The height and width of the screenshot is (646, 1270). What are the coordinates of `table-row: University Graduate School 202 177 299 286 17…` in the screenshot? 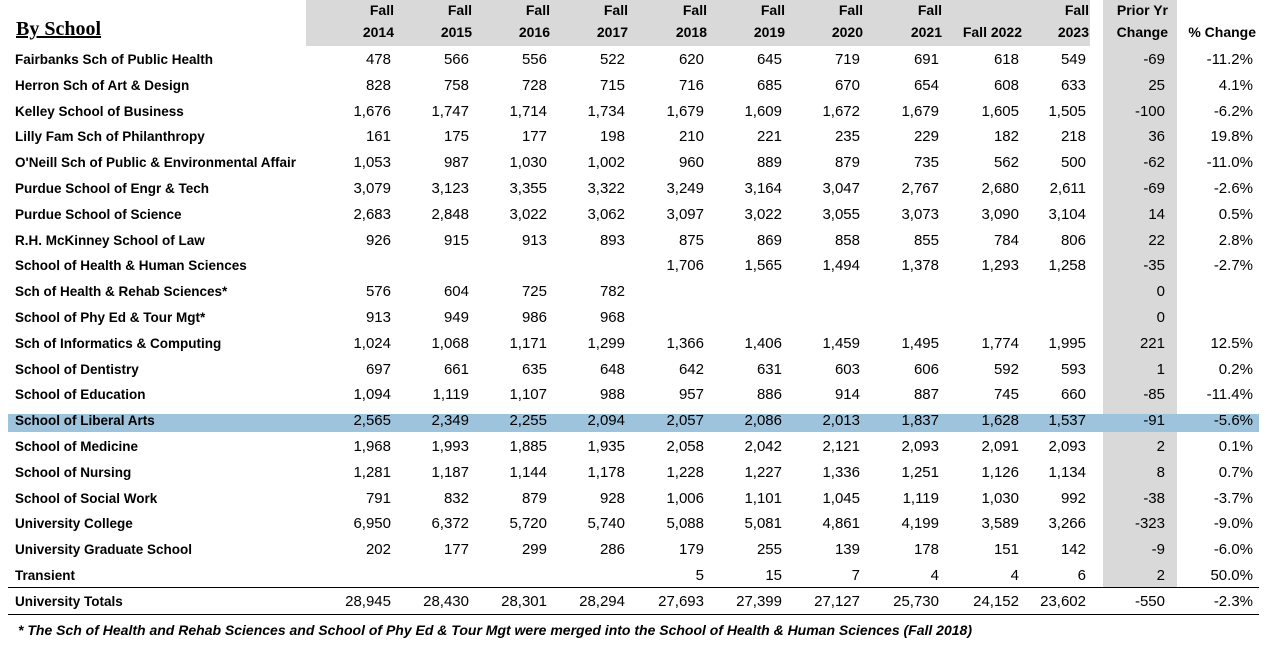 It's located at (633, 550).